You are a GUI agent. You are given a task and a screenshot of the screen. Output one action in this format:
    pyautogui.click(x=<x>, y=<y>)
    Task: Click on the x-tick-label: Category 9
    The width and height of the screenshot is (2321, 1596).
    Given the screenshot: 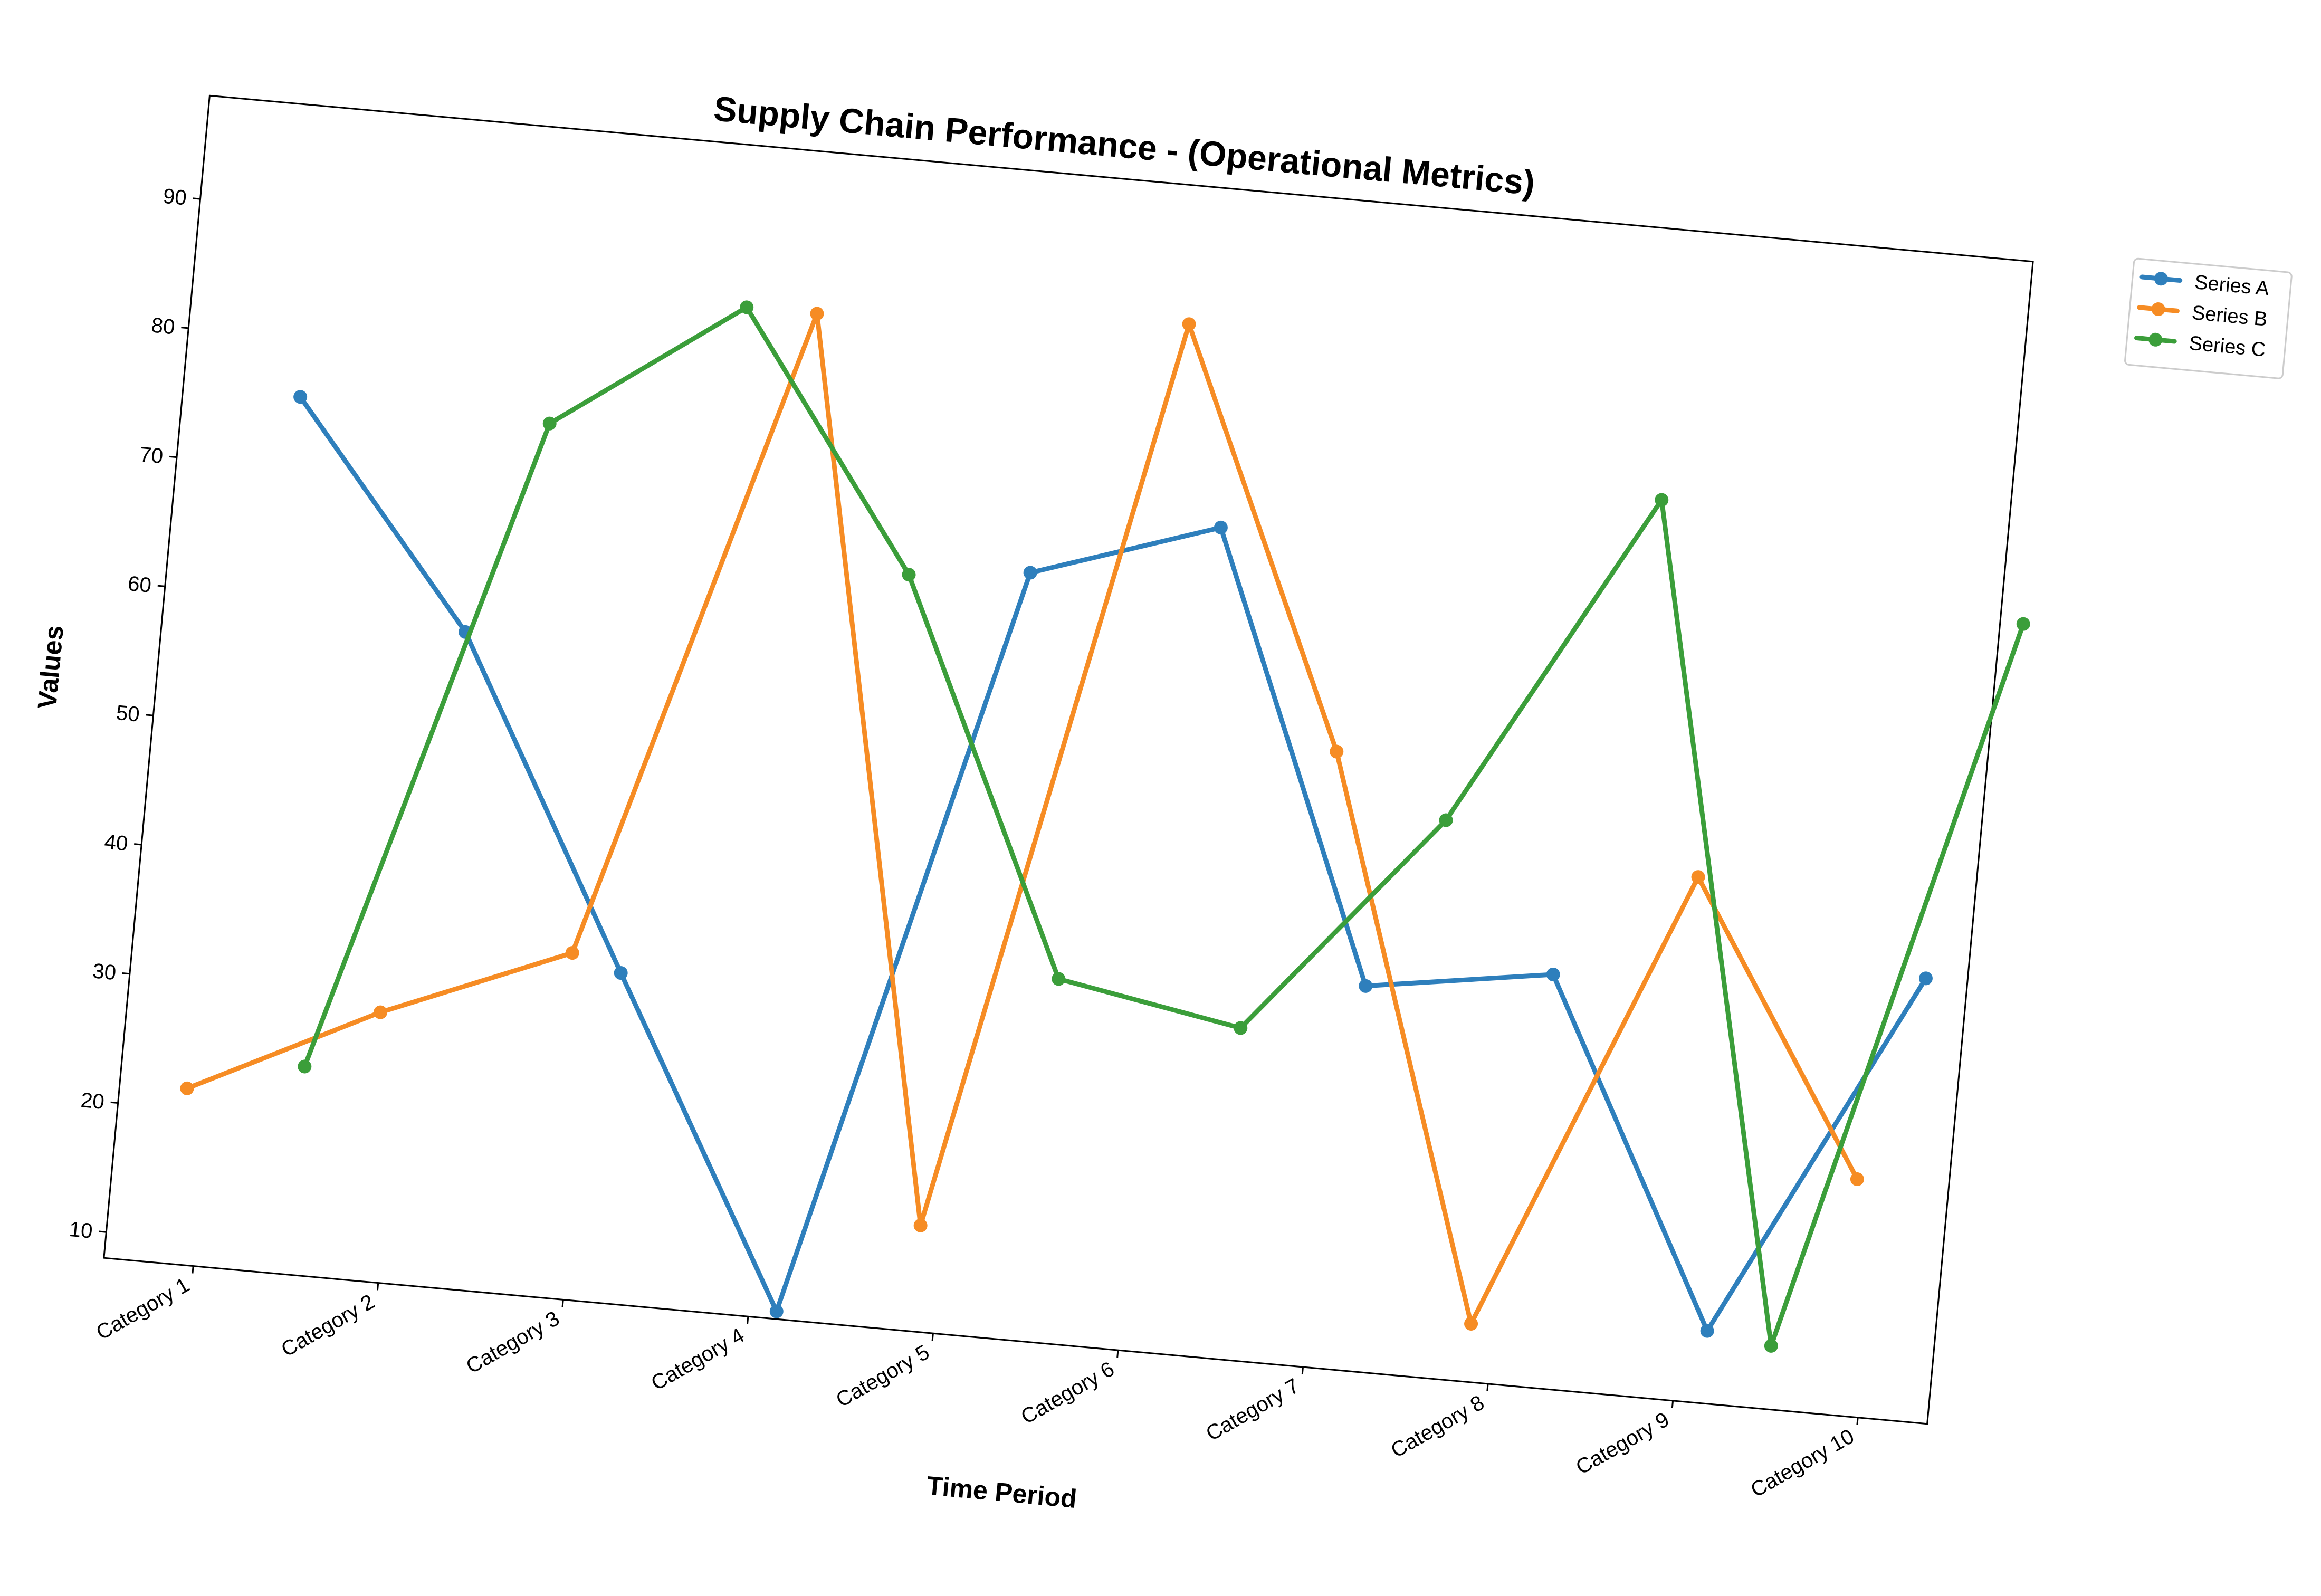 What is the action you would take?
    pyautogui.click(x=1622, y=1443)
    